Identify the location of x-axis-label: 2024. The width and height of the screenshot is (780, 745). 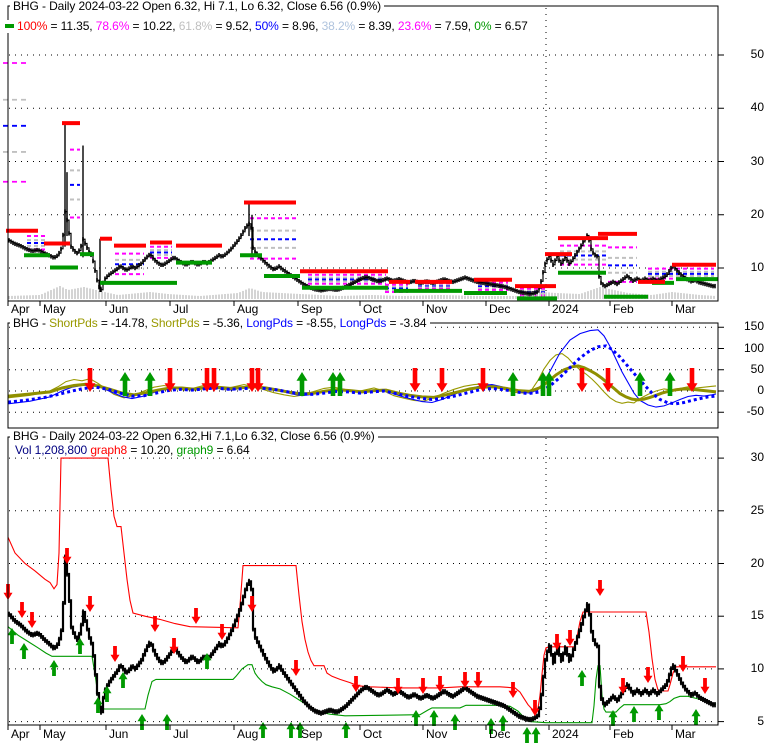
(565, 734).